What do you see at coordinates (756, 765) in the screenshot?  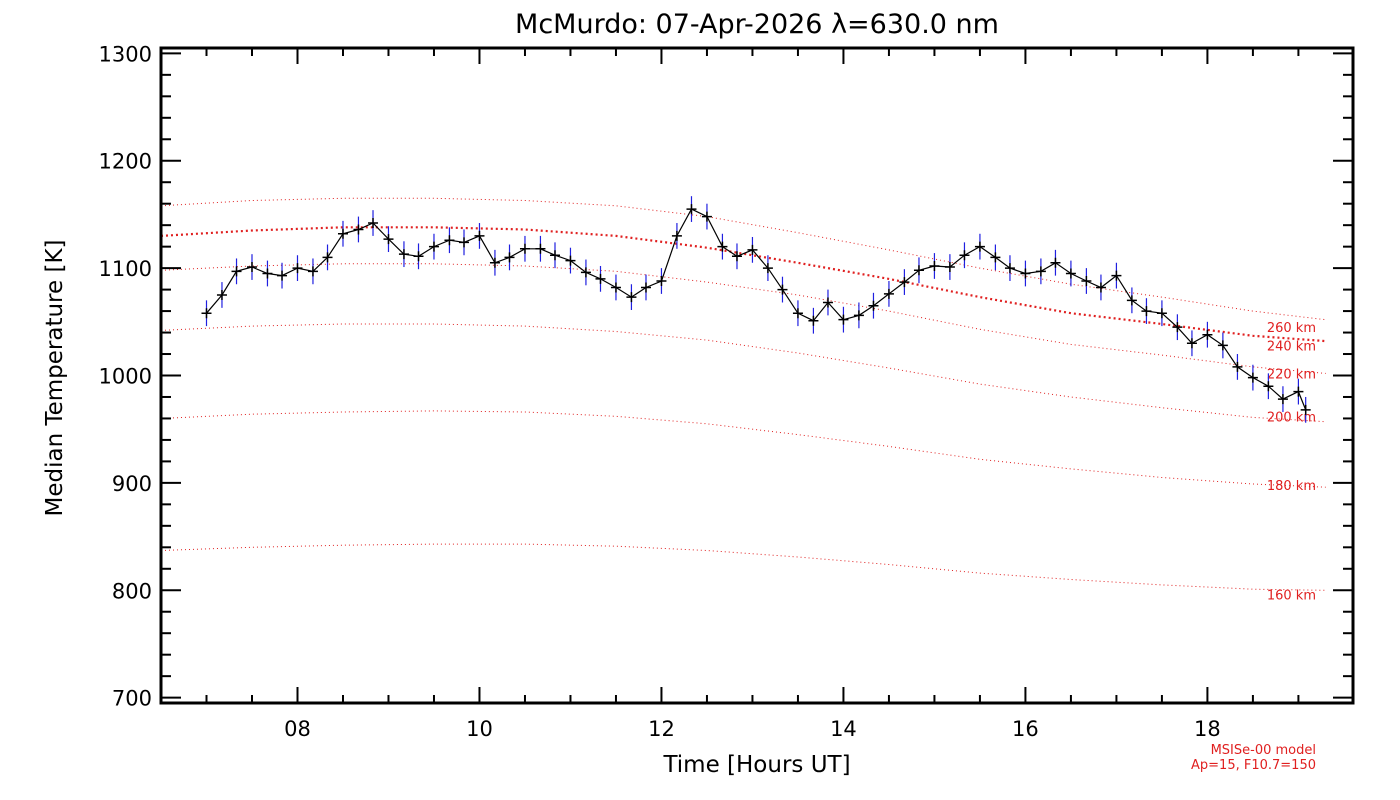 I see `x-axis-label: Time [Hours UT]` at bounding box center [756, 765].